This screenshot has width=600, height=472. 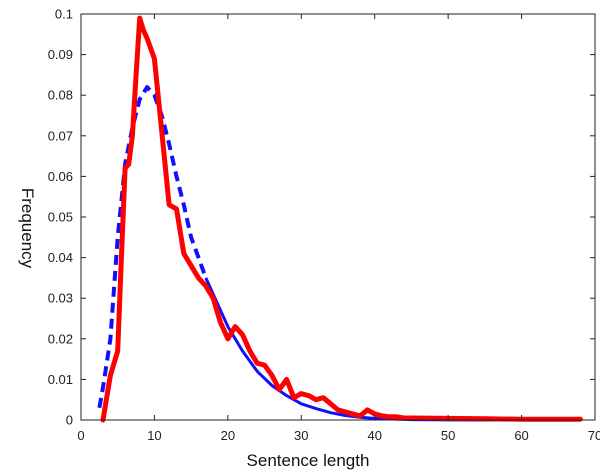 I want to click on y-tick-label: 0.08, so click(x=60, y=95).